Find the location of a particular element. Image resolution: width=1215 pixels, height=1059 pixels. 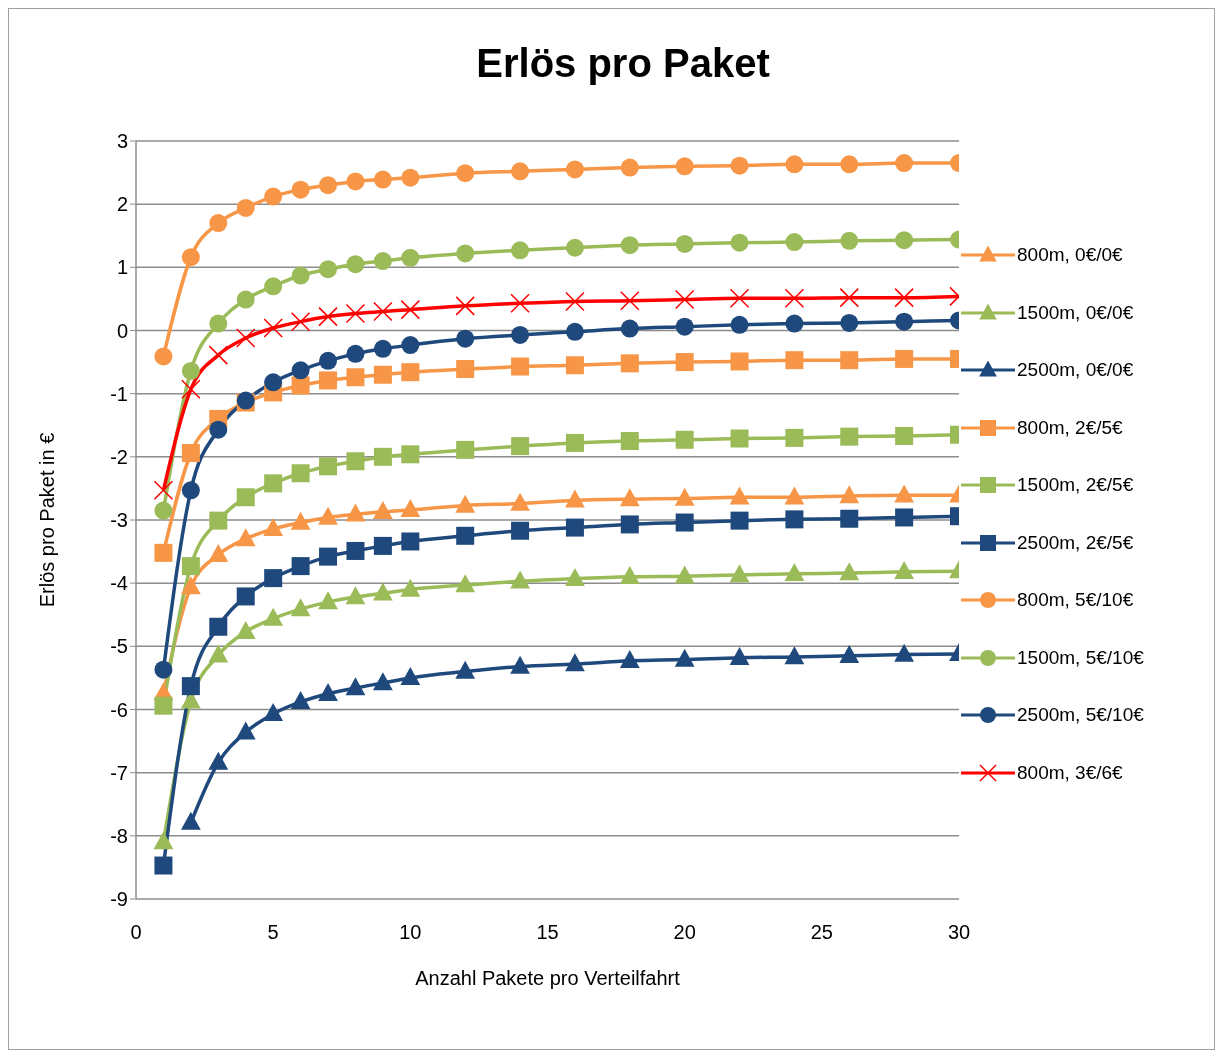

legend-label: 1500m, 0€/0€ is located at coordinates (1075, 312).